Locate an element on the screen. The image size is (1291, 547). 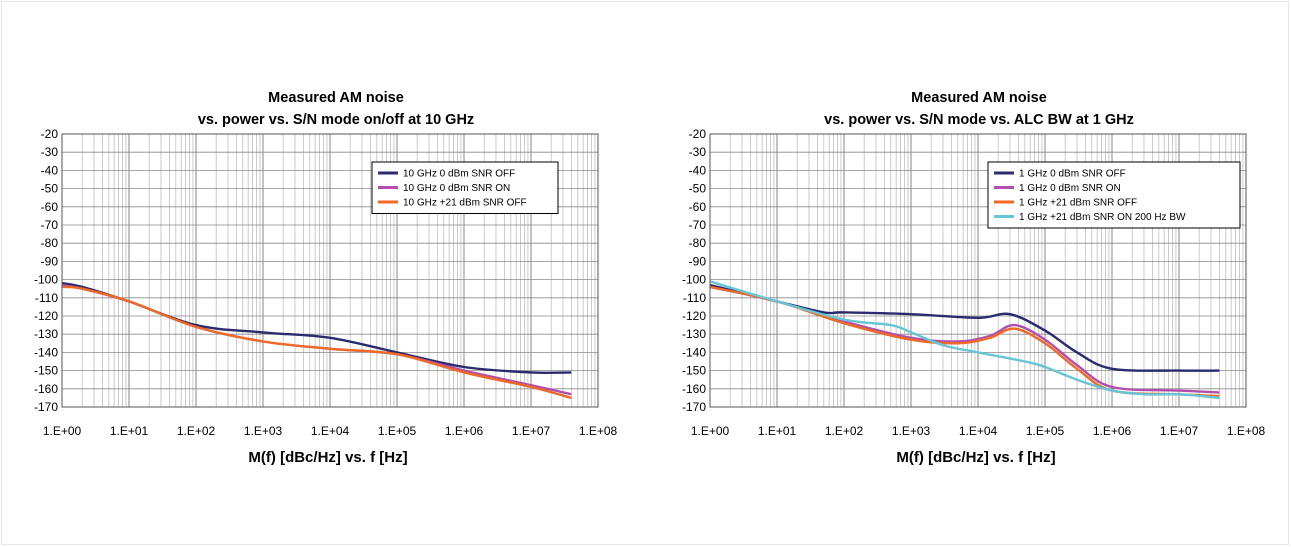
legend-label: 1 GHz +21 dBm SNR ON 200 Hz BW is located at coordinates (1102, 217).